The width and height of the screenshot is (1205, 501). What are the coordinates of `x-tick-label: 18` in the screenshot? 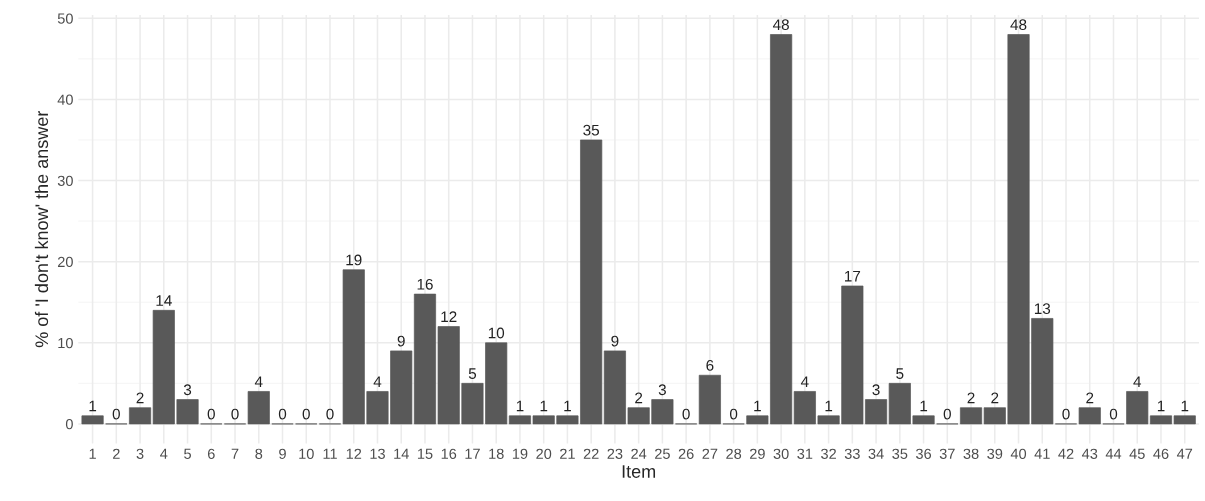 It's located at (496, 453).